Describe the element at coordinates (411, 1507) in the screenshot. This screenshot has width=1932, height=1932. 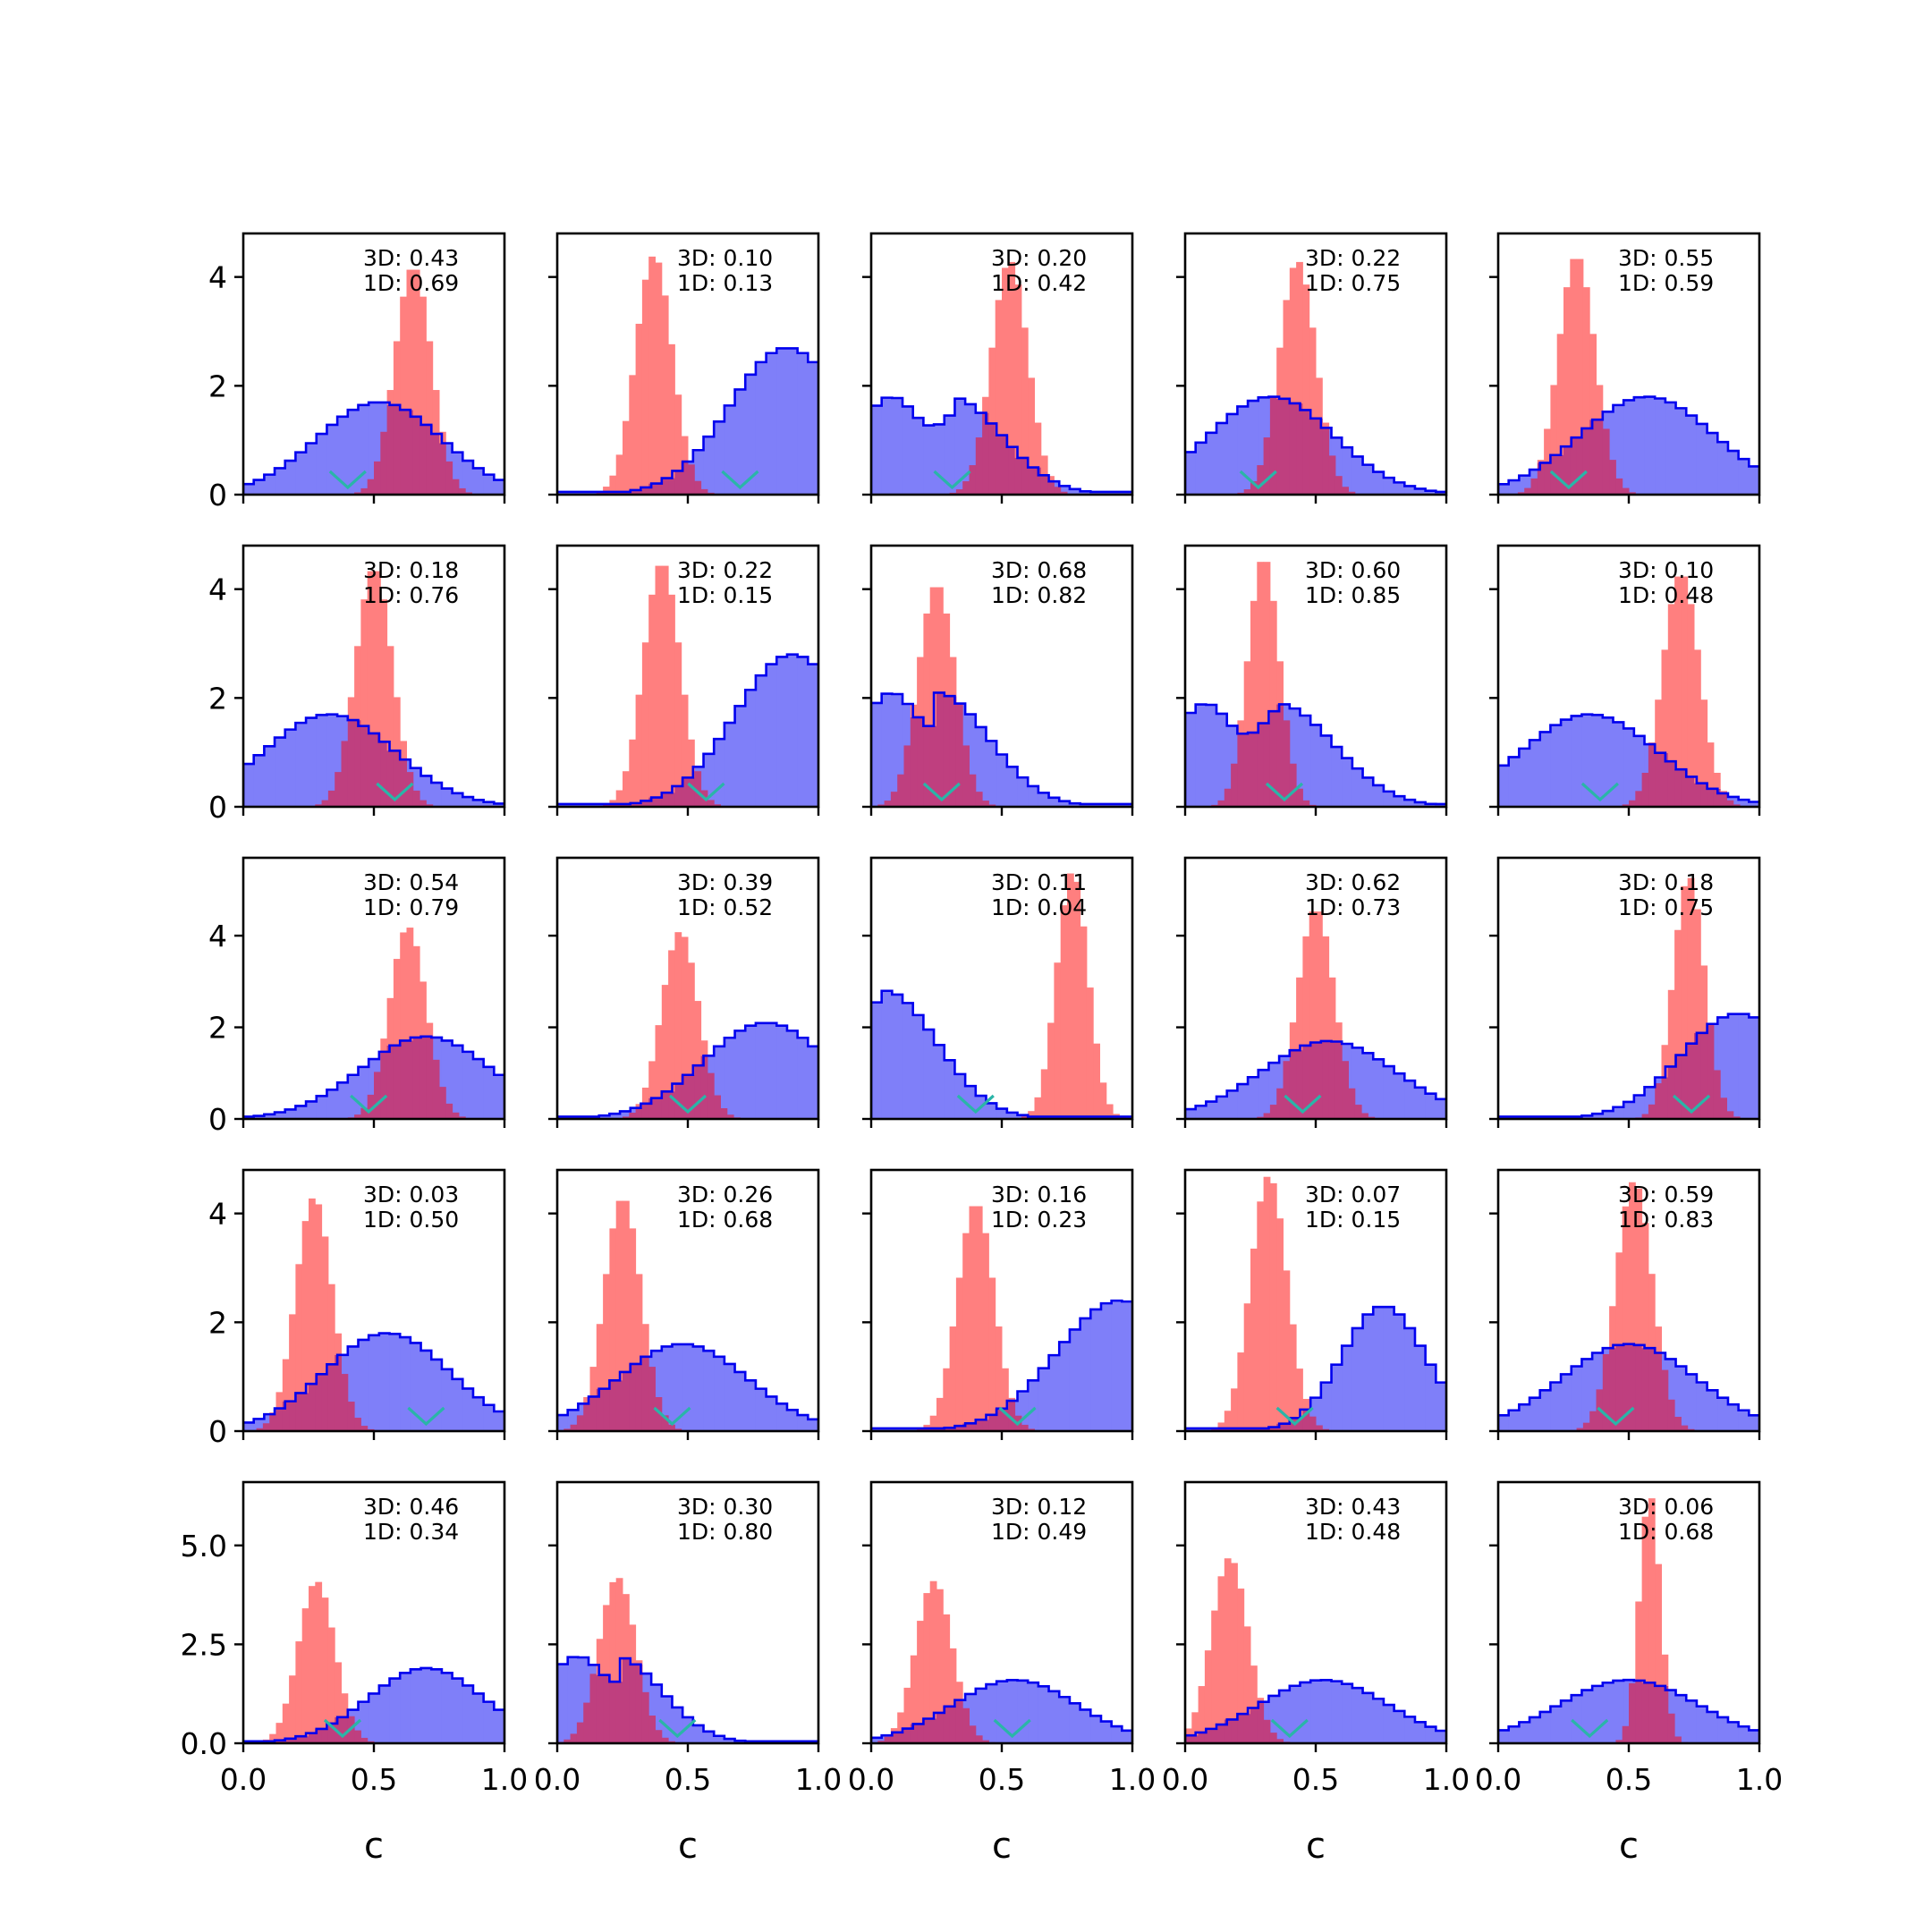
I see `label-3d: 3D: 0.46` at that location.